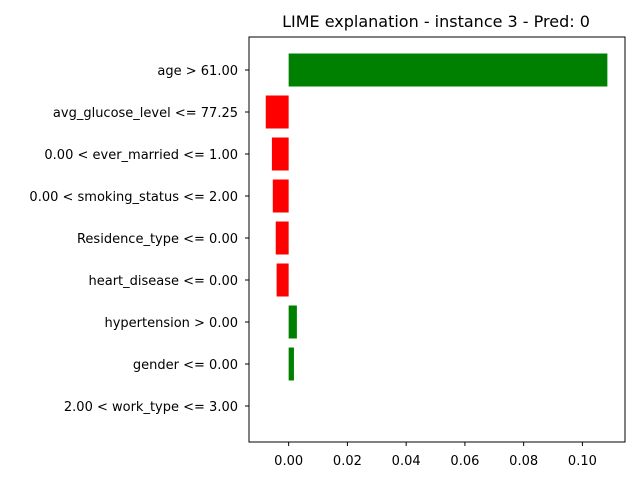 Image resolution: width=640 pixels, height=480 pixels. I want to click on x-tick-label: 0.06, so click(464, 461).